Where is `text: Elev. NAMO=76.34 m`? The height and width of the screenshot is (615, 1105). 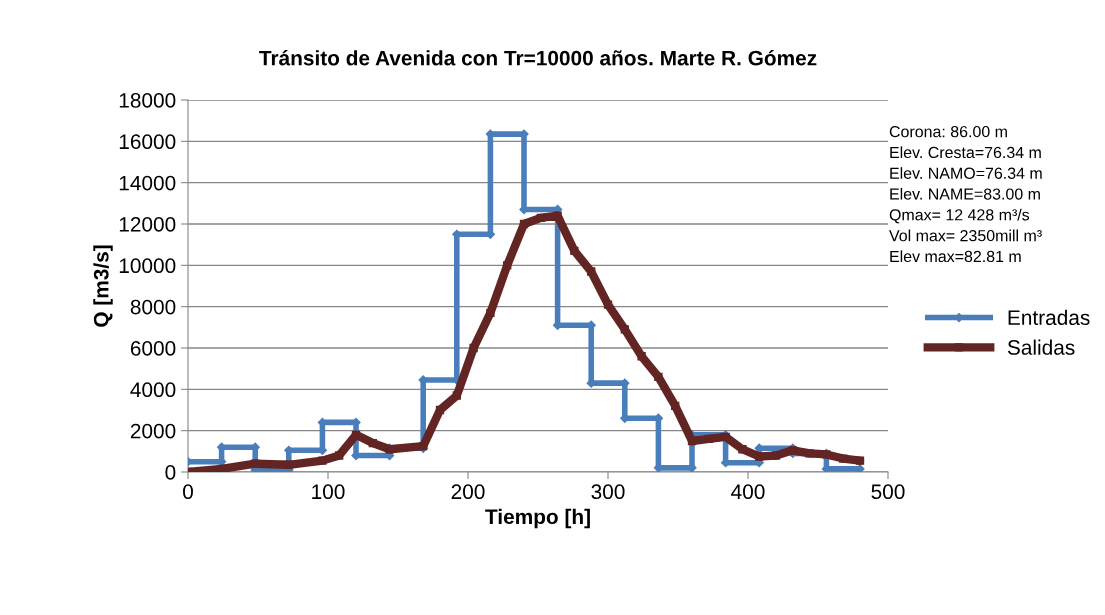
text: Elev. NAMO=76.34 m is located at coordinates (966, 173).